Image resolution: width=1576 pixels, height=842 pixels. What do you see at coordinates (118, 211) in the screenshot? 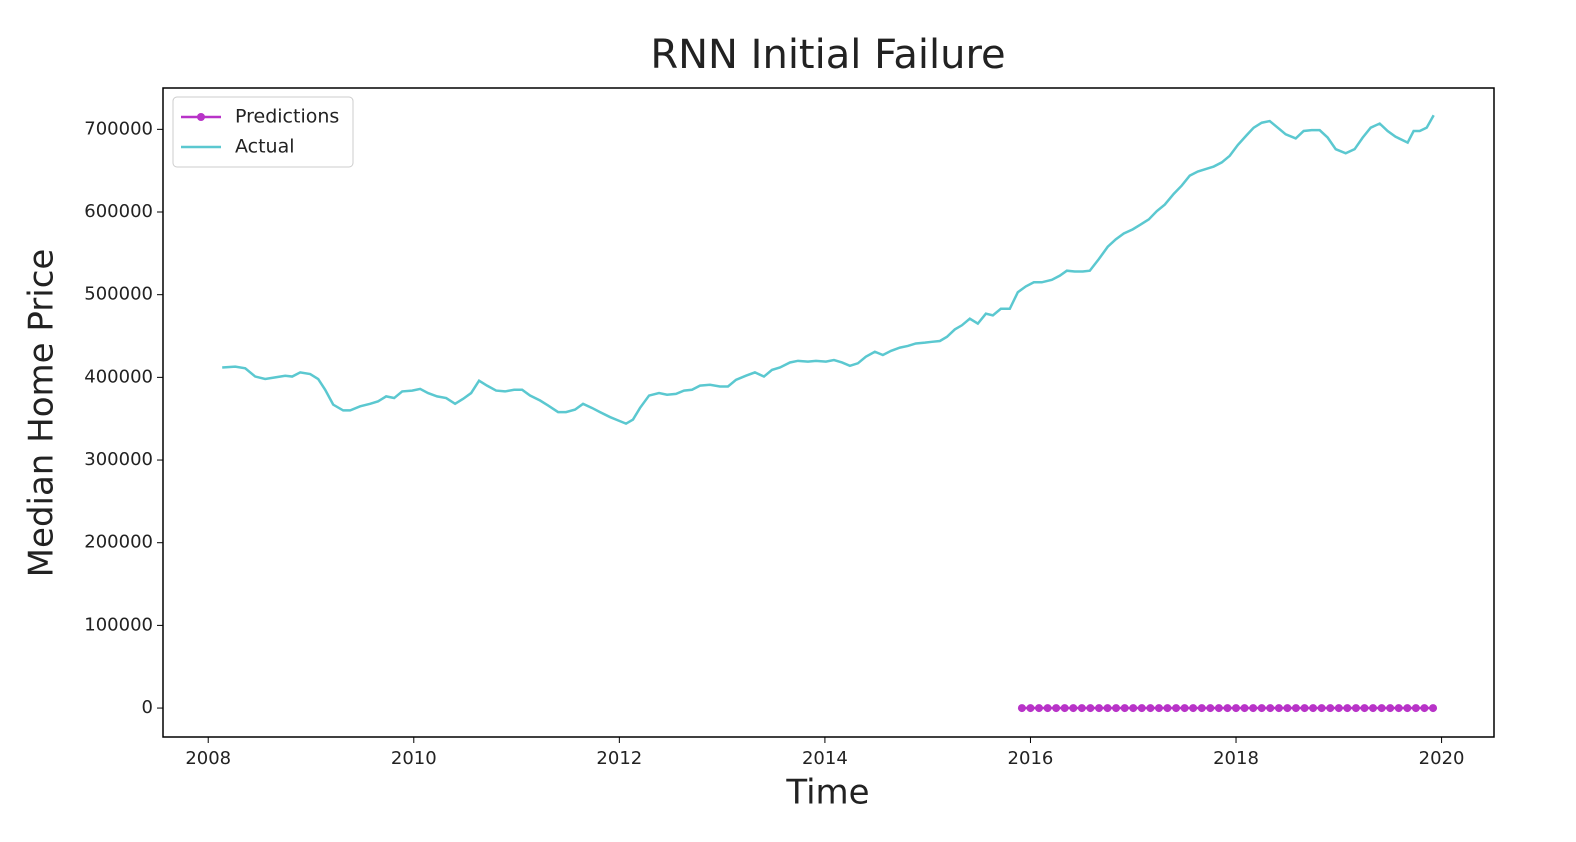
I see `y-tick-label: 600000` at bounding box center [118, 211].